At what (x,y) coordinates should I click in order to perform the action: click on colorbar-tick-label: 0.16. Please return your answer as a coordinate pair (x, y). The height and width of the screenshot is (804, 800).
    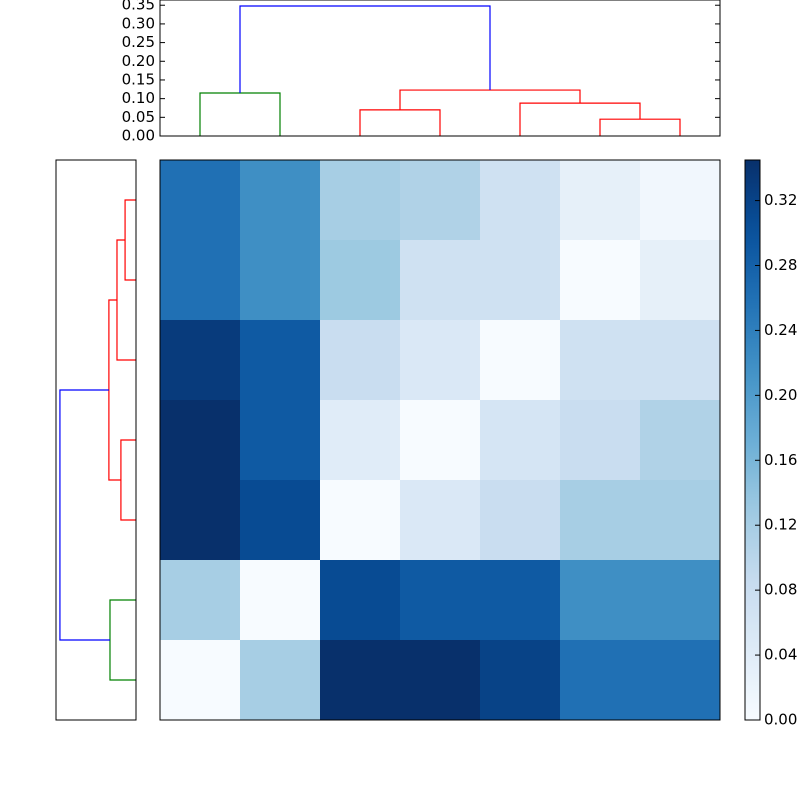
    Looking at the image, I should click on (780, 460).